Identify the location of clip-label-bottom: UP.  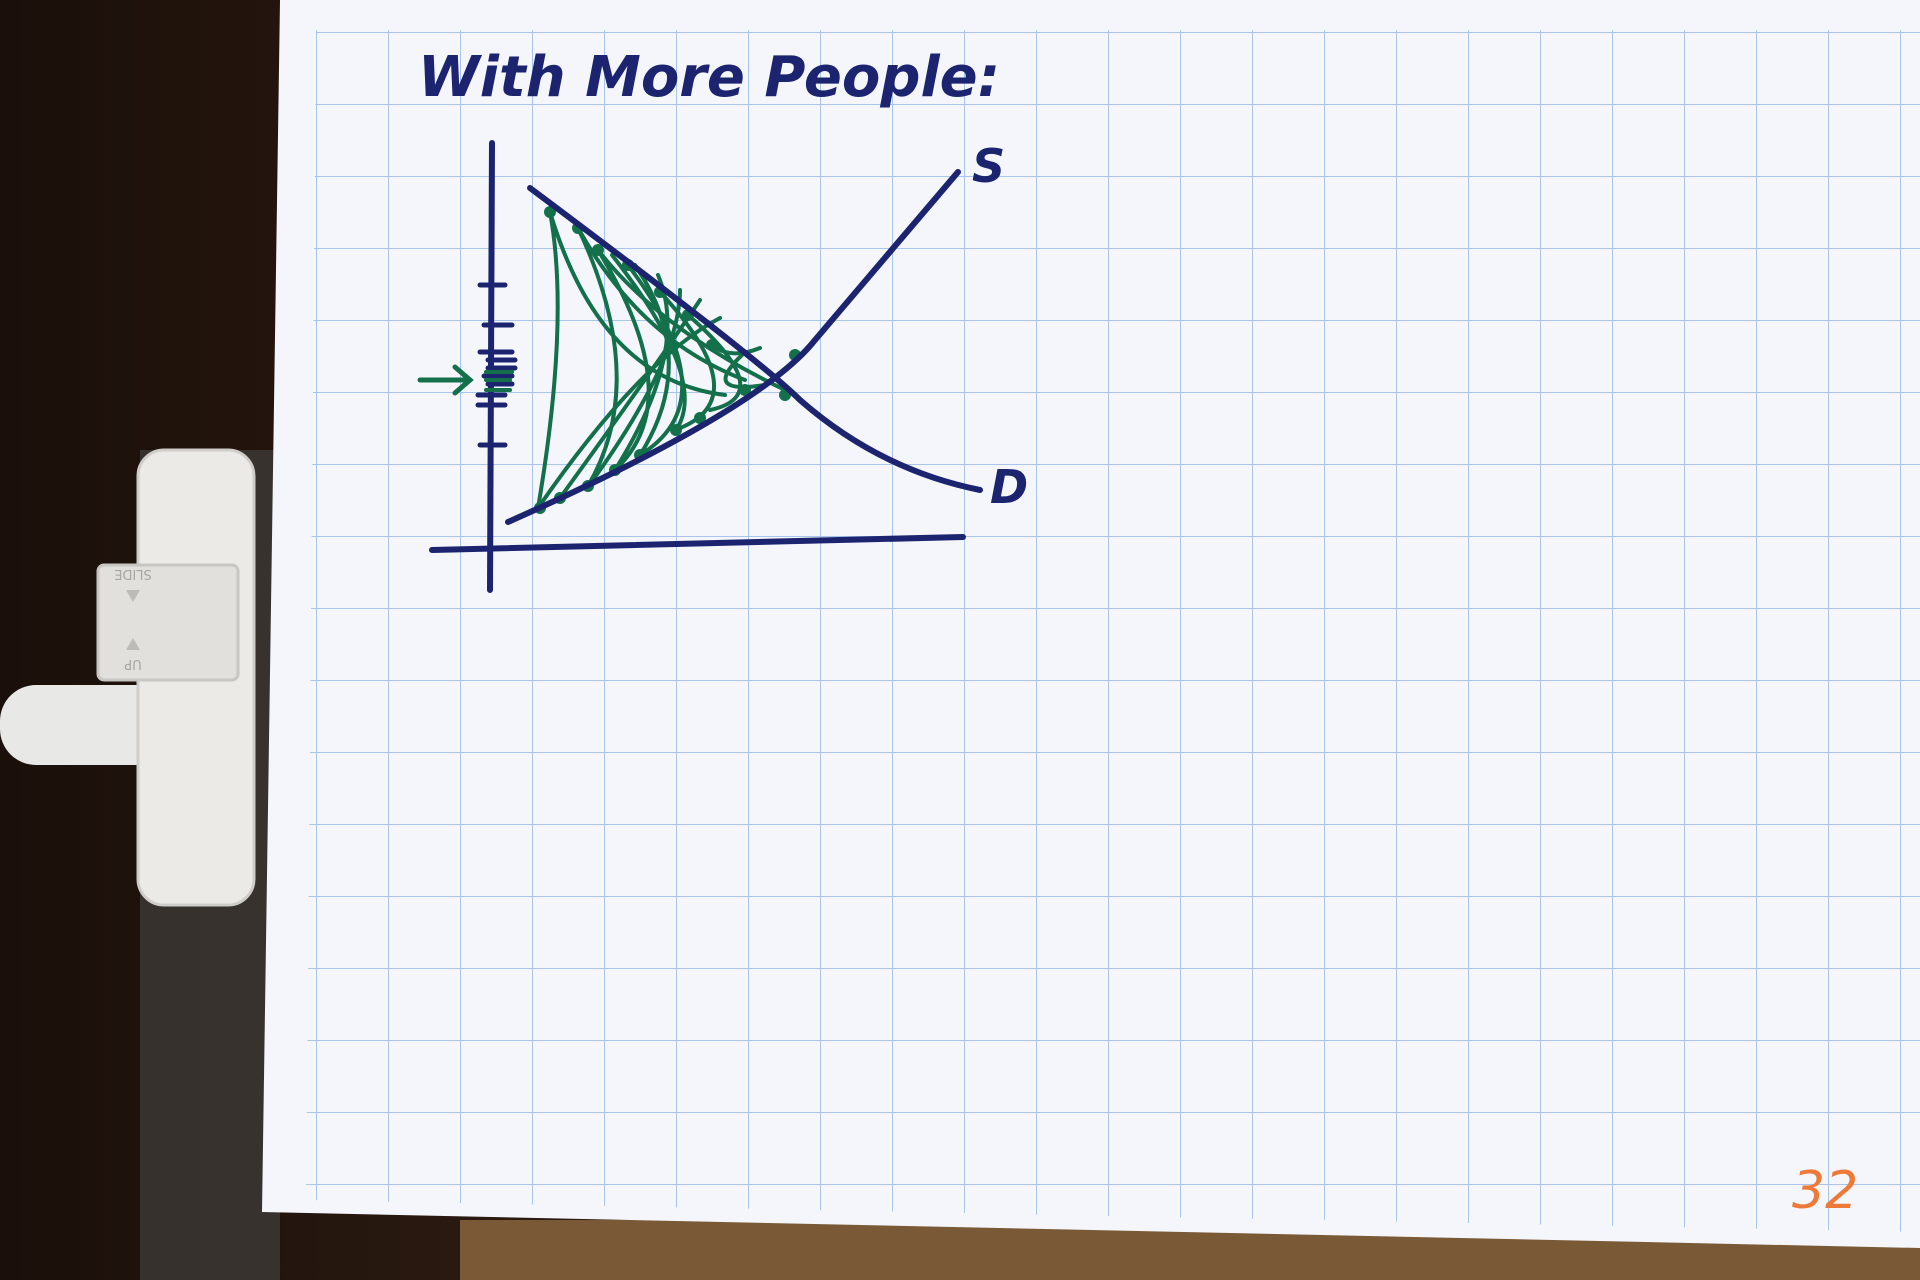
(133, 663).